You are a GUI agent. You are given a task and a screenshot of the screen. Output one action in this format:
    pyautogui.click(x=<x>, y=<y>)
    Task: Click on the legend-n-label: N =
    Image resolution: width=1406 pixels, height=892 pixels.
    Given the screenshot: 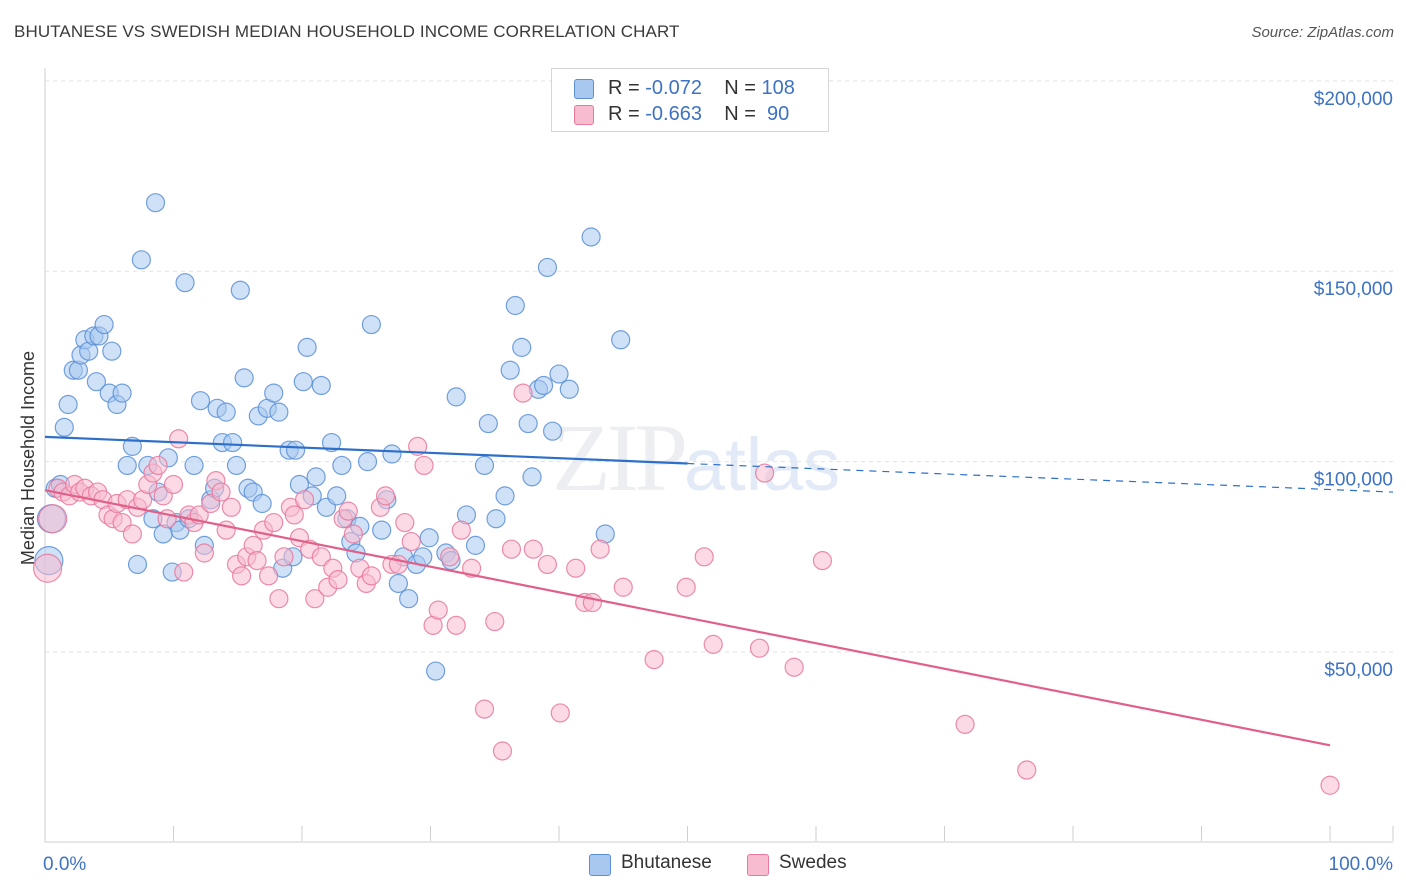 What is the action you would take?
    pyautogui.click(x=743, y=88)
    